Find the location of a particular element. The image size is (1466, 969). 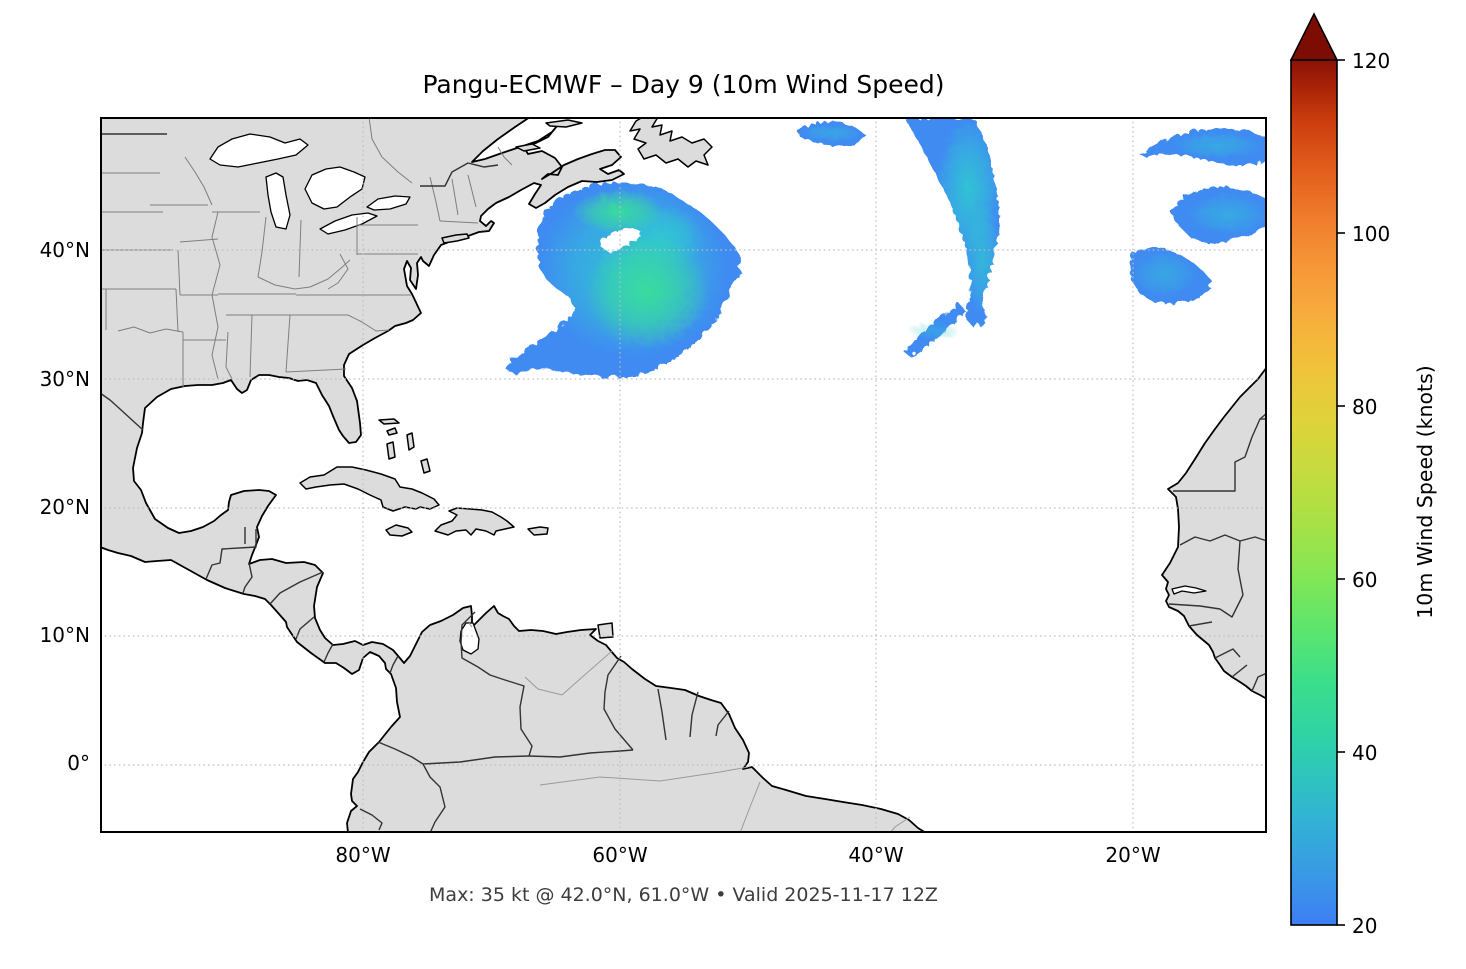

island-long-island is located at coordinates (455, 238).